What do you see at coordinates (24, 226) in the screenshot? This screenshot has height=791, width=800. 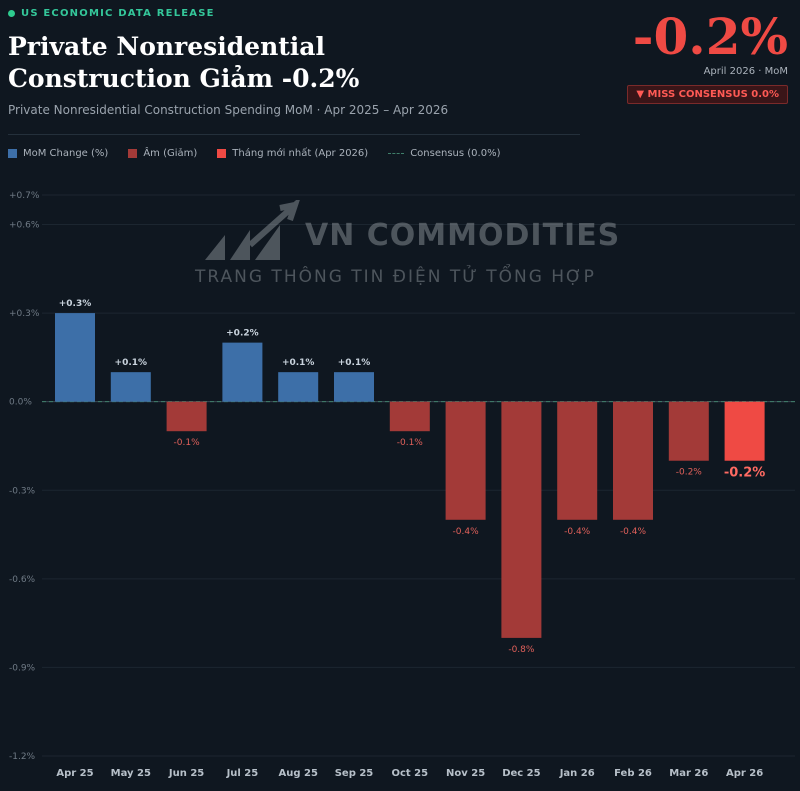 I see `y-tick-label: +0.6%` at bounding box center [24, 226].